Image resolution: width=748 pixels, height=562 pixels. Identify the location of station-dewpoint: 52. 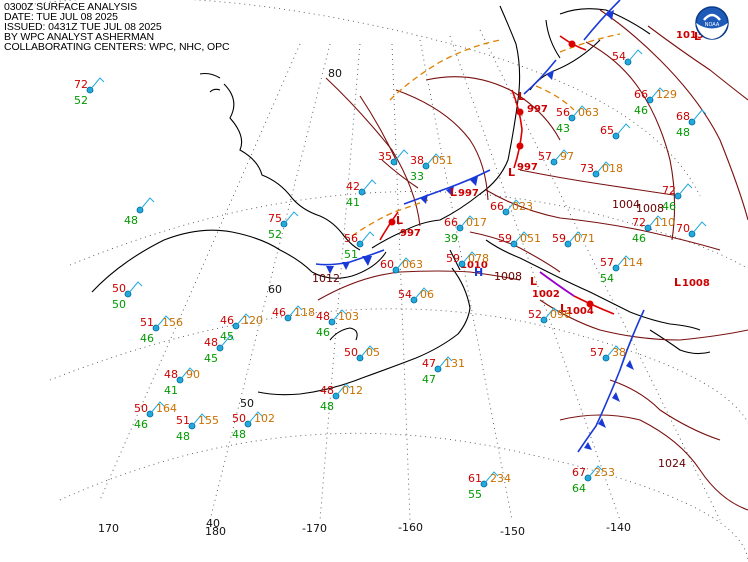
(275, 234).